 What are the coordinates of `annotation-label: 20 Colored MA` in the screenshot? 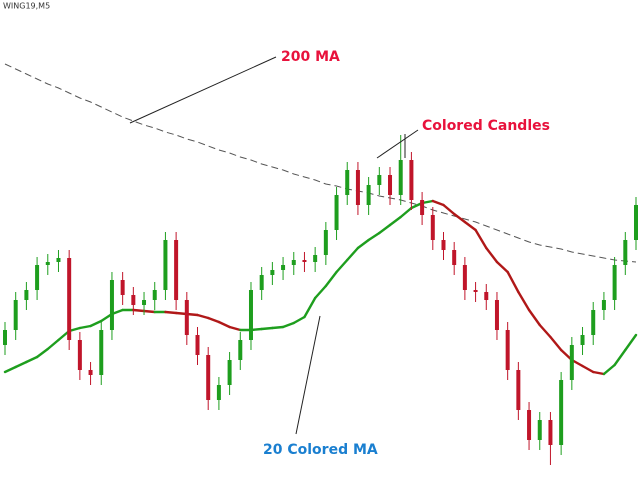 It's located at (320, 450).